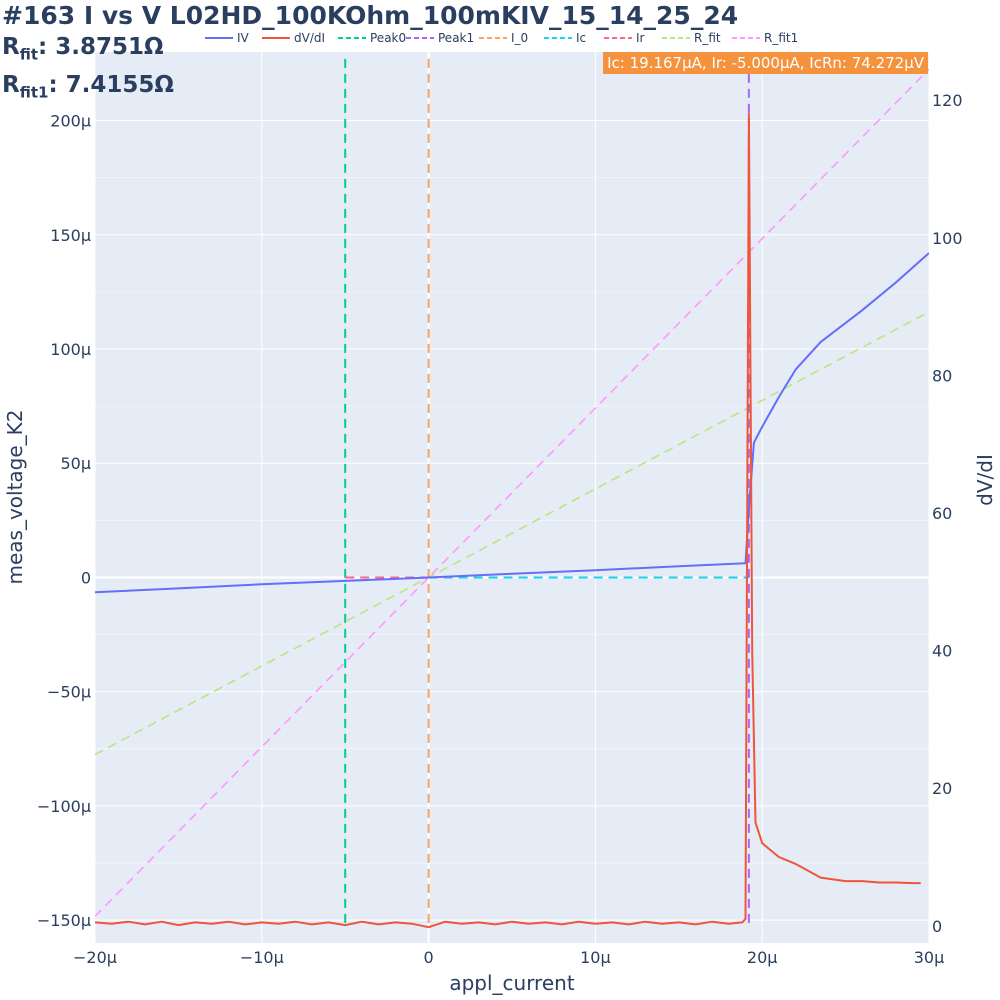 The width and height of the screenshot is (1000, 1000). I want to click on legend-label: Peak0, so click(388, 38).